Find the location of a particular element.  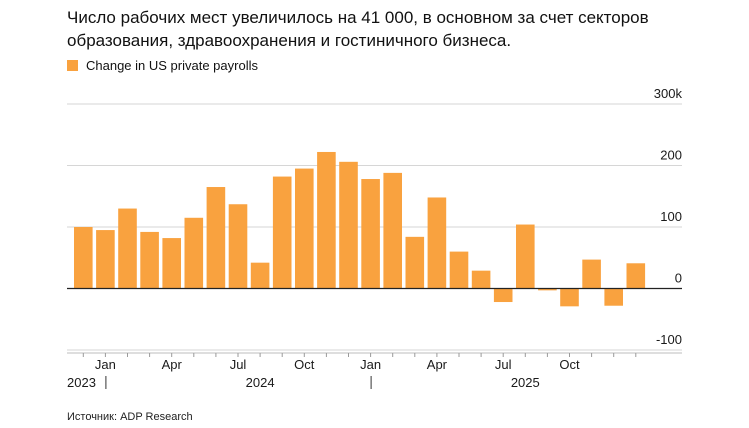

y-tick-label: 100 is located at coordinates (671, 216).